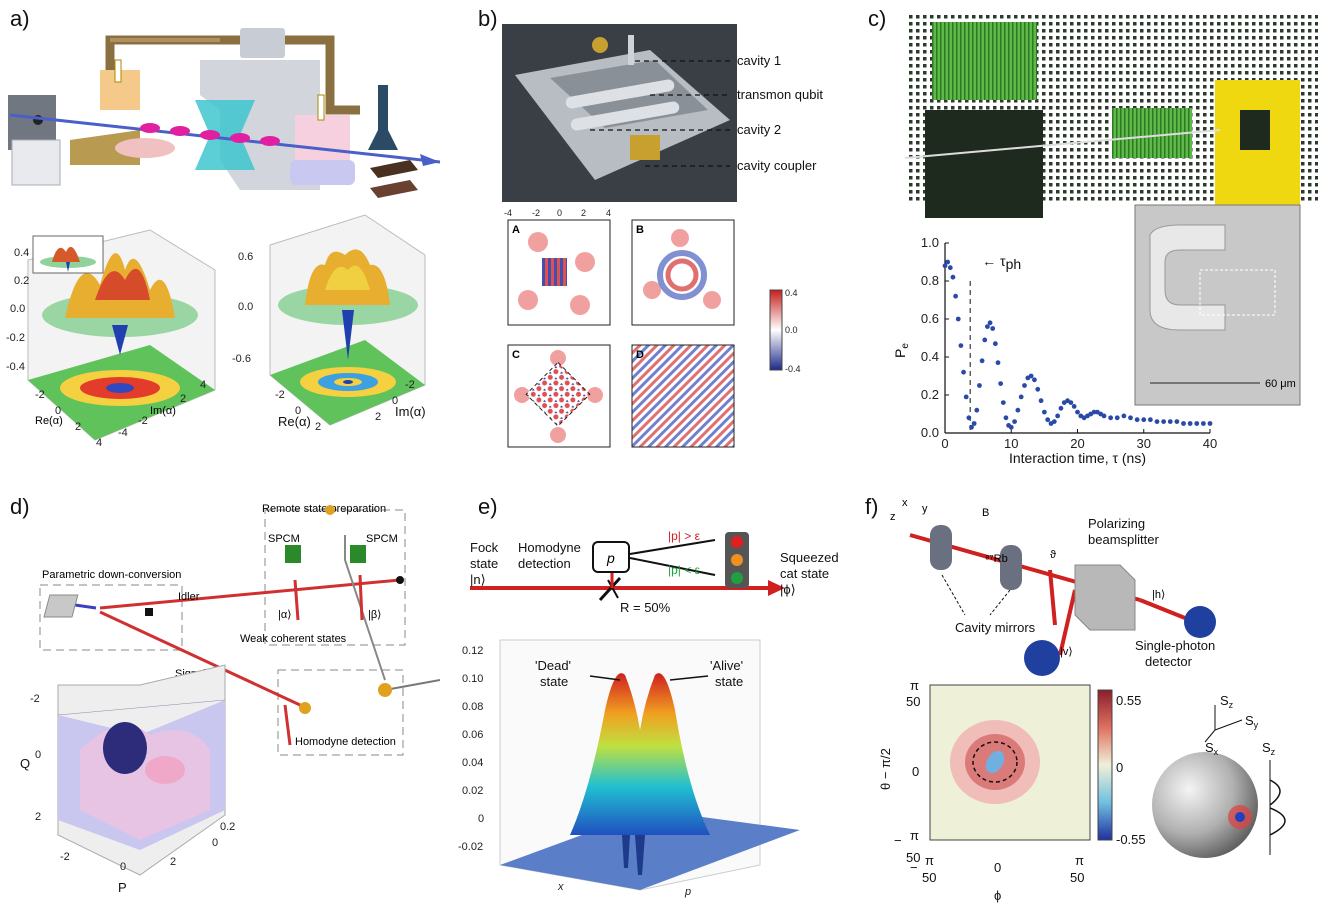 Image resolution: width=1328 pixels, height=914 pixels. I want to click on p-axis-label: P, so click(122, 887).